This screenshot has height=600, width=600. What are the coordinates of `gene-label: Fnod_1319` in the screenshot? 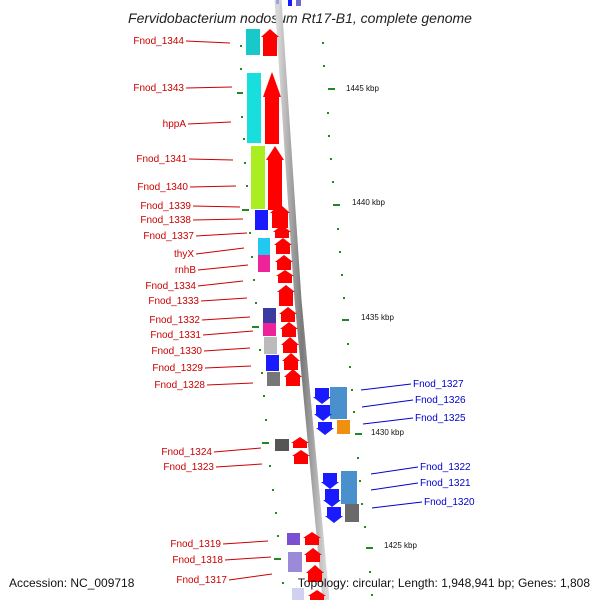 It's located at (195, 544).